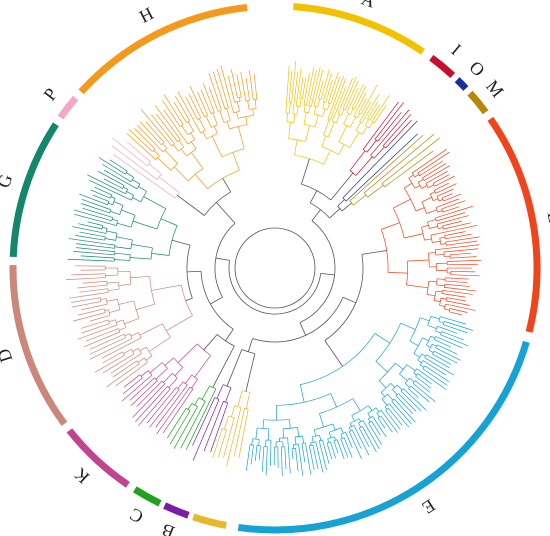 The height and width of the screenshot is (536, 550). What do you see at coordinates (359, 29) in the screenshot?
I see `clade-arc-A` at bounding box center [359, 29].